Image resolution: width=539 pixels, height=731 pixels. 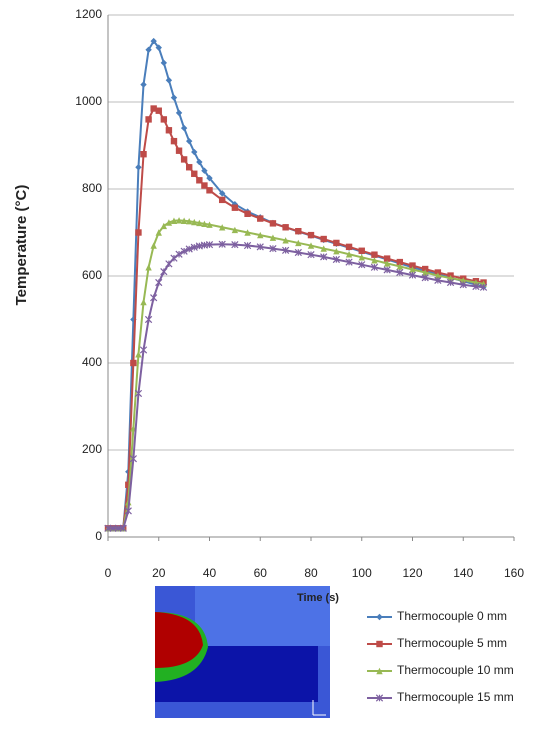 I want to click on inset-melt, so click(x=179, y=640).